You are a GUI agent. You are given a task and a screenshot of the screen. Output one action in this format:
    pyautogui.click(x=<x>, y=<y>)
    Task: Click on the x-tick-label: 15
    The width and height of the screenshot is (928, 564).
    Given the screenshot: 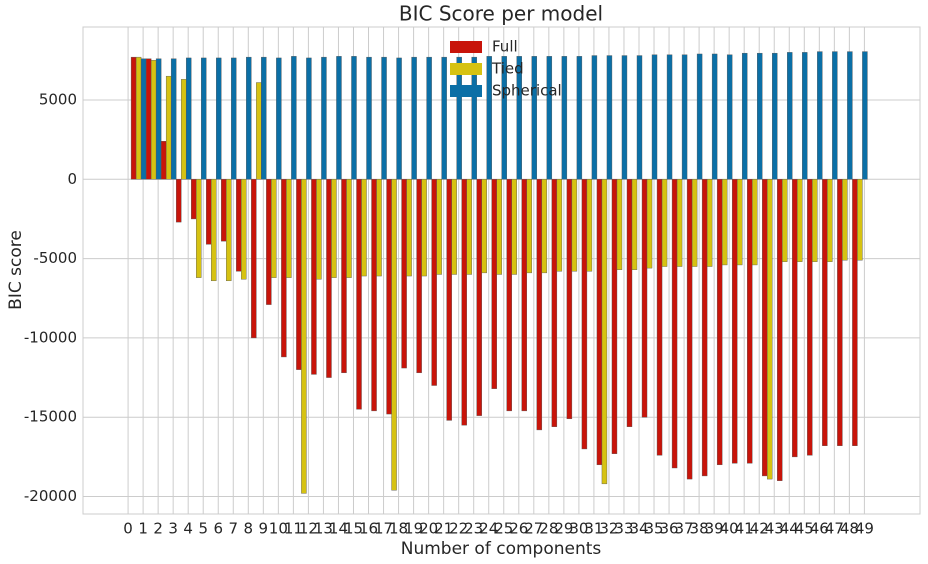 What is the action you would take?
    pyautogui.click(x=353, y=529)
    